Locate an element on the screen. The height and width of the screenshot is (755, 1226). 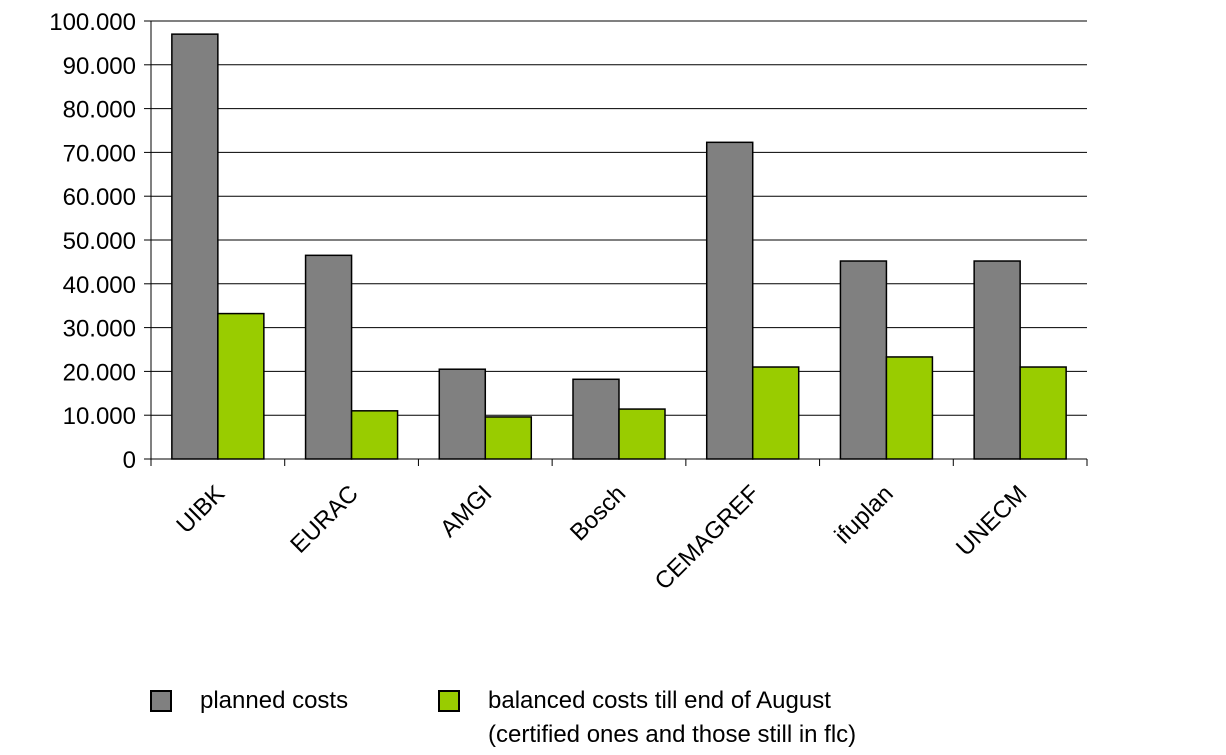
bar-balanced-uibk is located at coordinates (241, 386).